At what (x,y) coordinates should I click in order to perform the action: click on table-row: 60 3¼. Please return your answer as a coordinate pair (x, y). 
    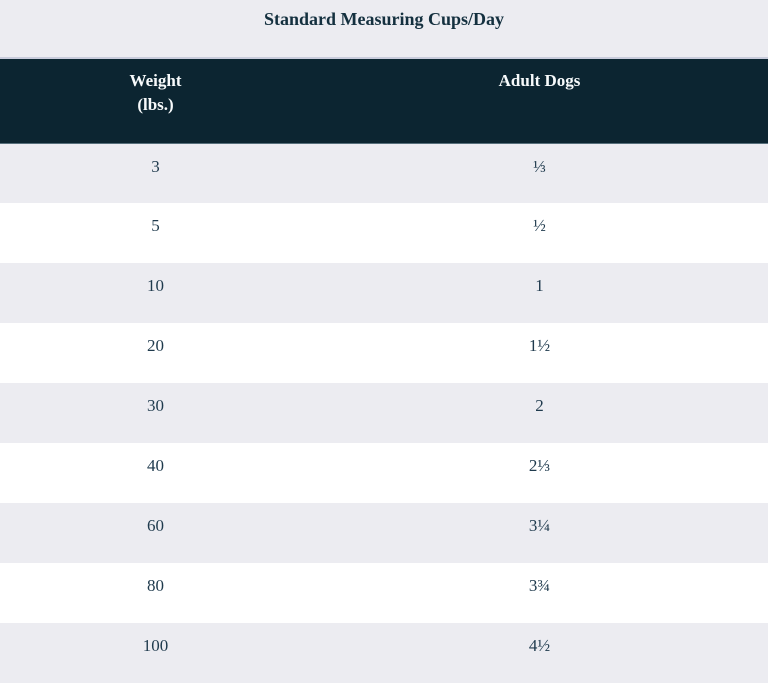
    Looking at the image, I should click on (384, 533).